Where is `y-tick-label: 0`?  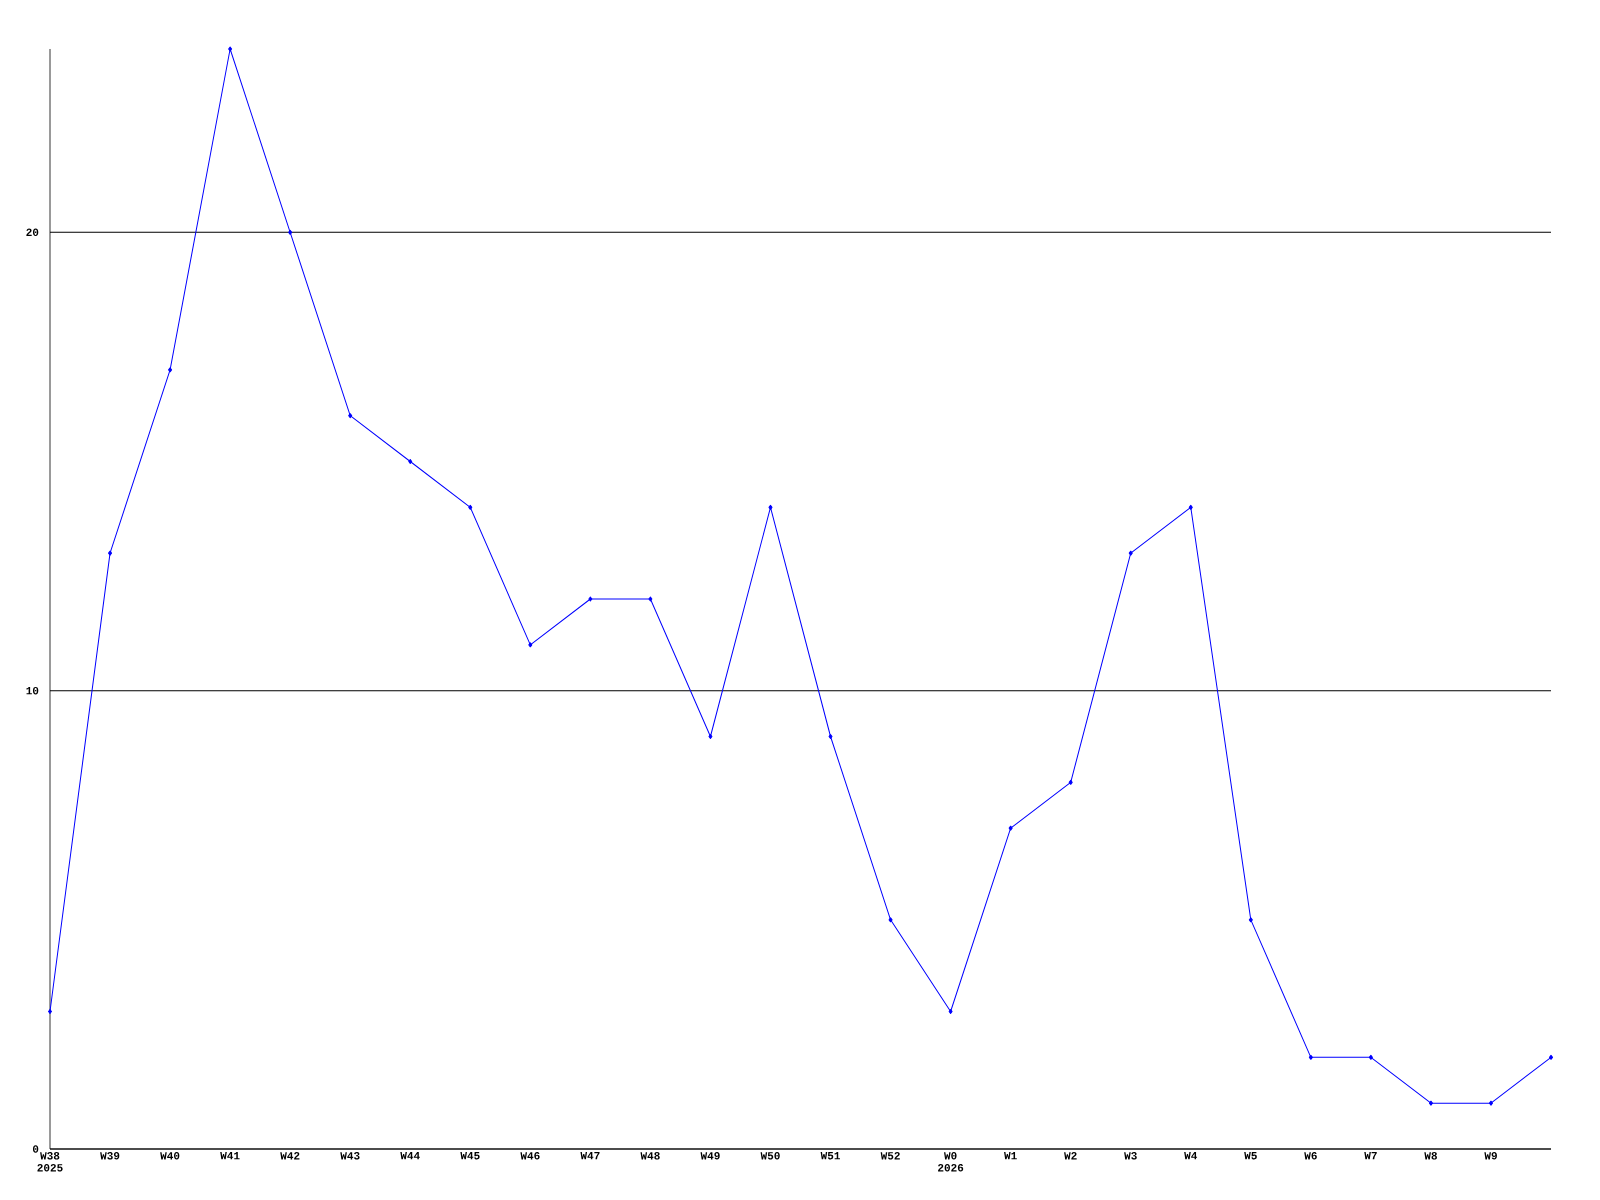 y-tick-label: 0 is located at coordinates (35, 1149).